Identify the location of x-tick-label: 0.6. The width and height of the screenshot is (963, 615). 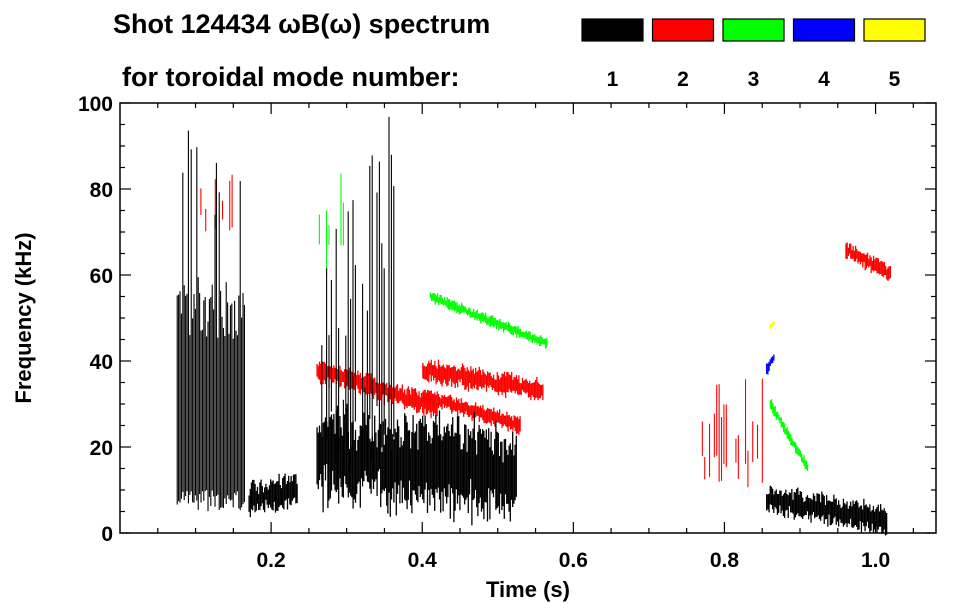
(573, 560).